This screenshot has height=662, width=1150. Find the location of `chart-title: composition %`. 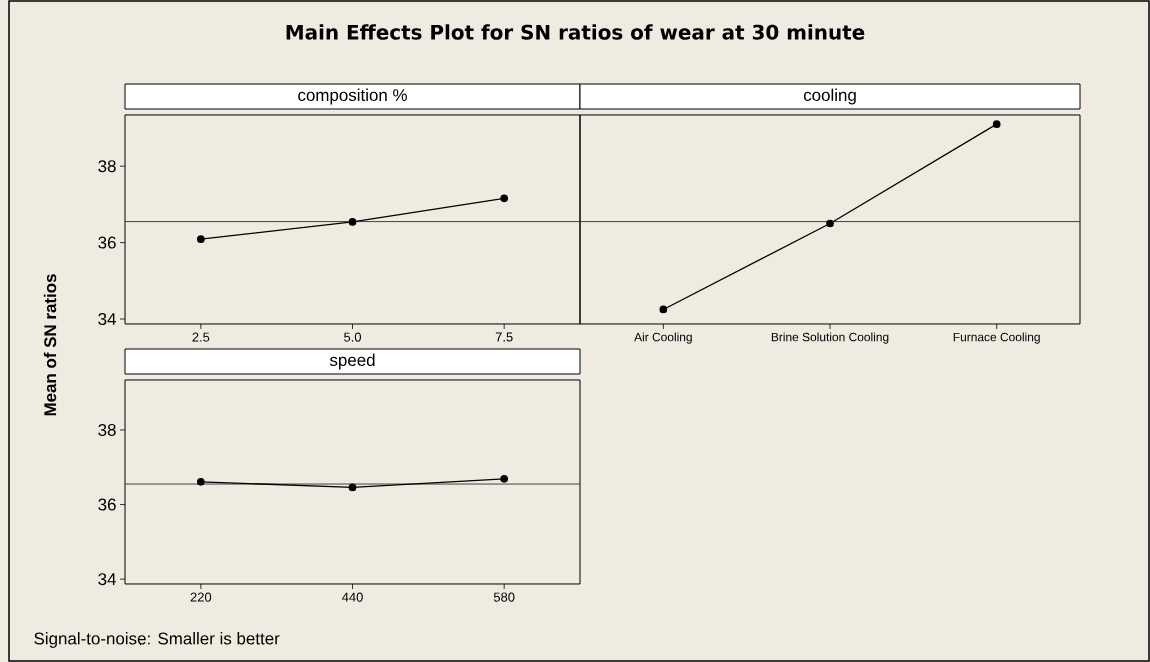

chart-title: composition % is located at coordinates (352, 96).